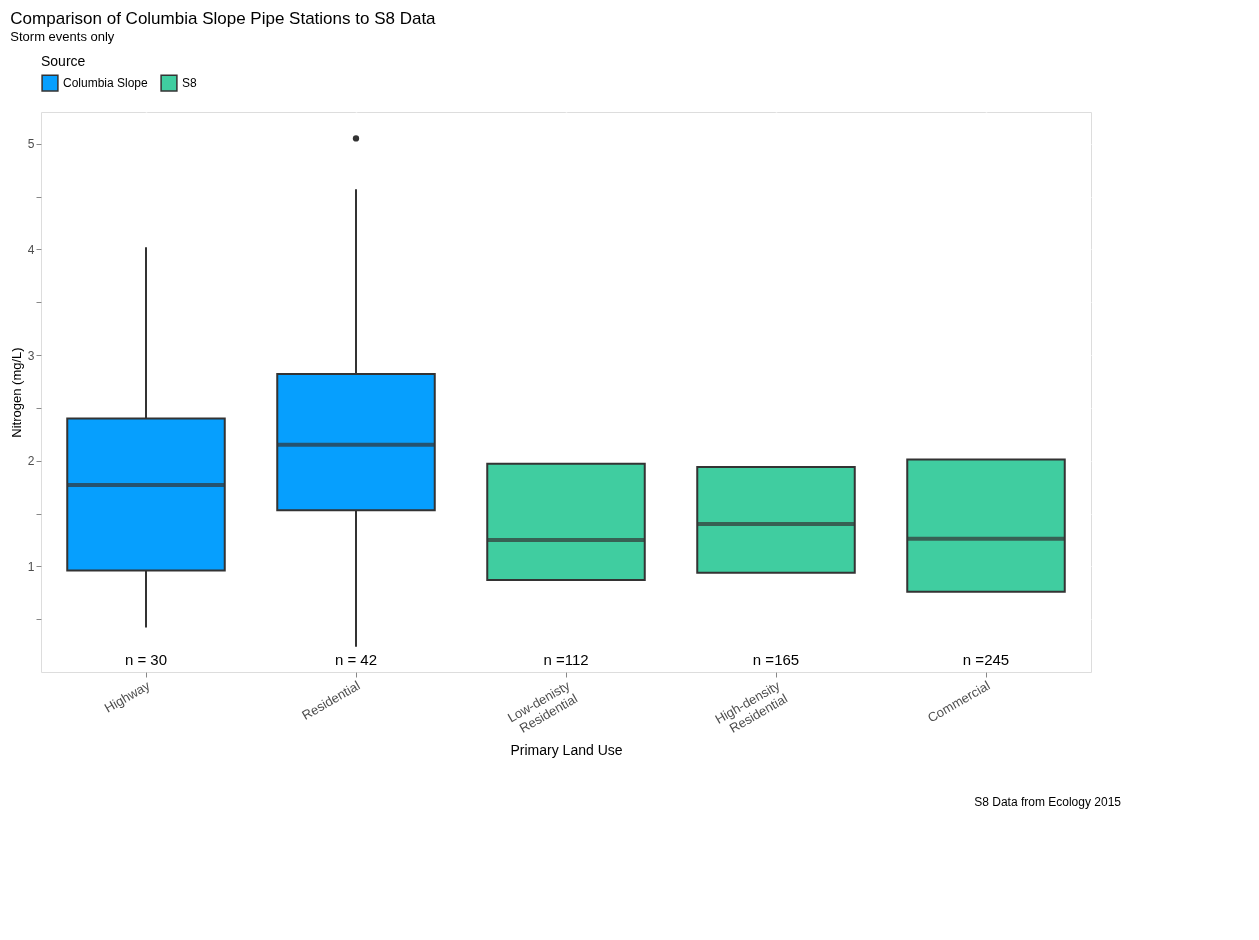  What do you see at coordinates (31, 566) in the screenshot?
I see `y-tick-label: 1` at bounding box center [31, 566].